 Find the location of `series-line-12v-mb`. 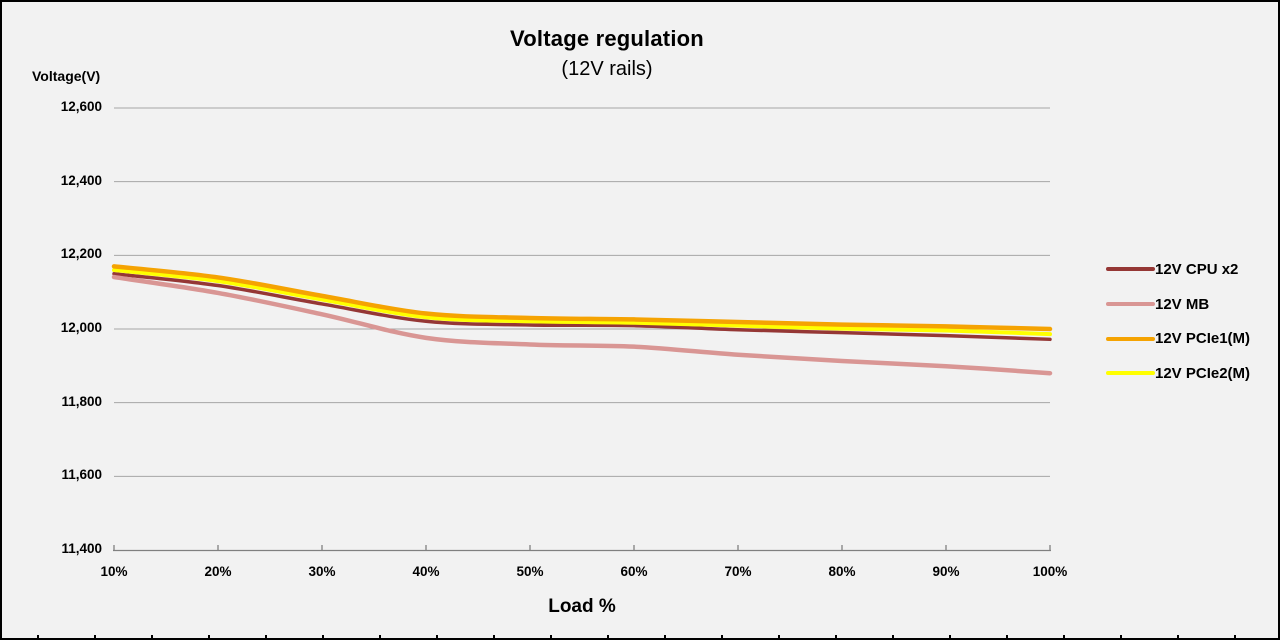

series-line-12v-mb is located at coordinates (582, 325).